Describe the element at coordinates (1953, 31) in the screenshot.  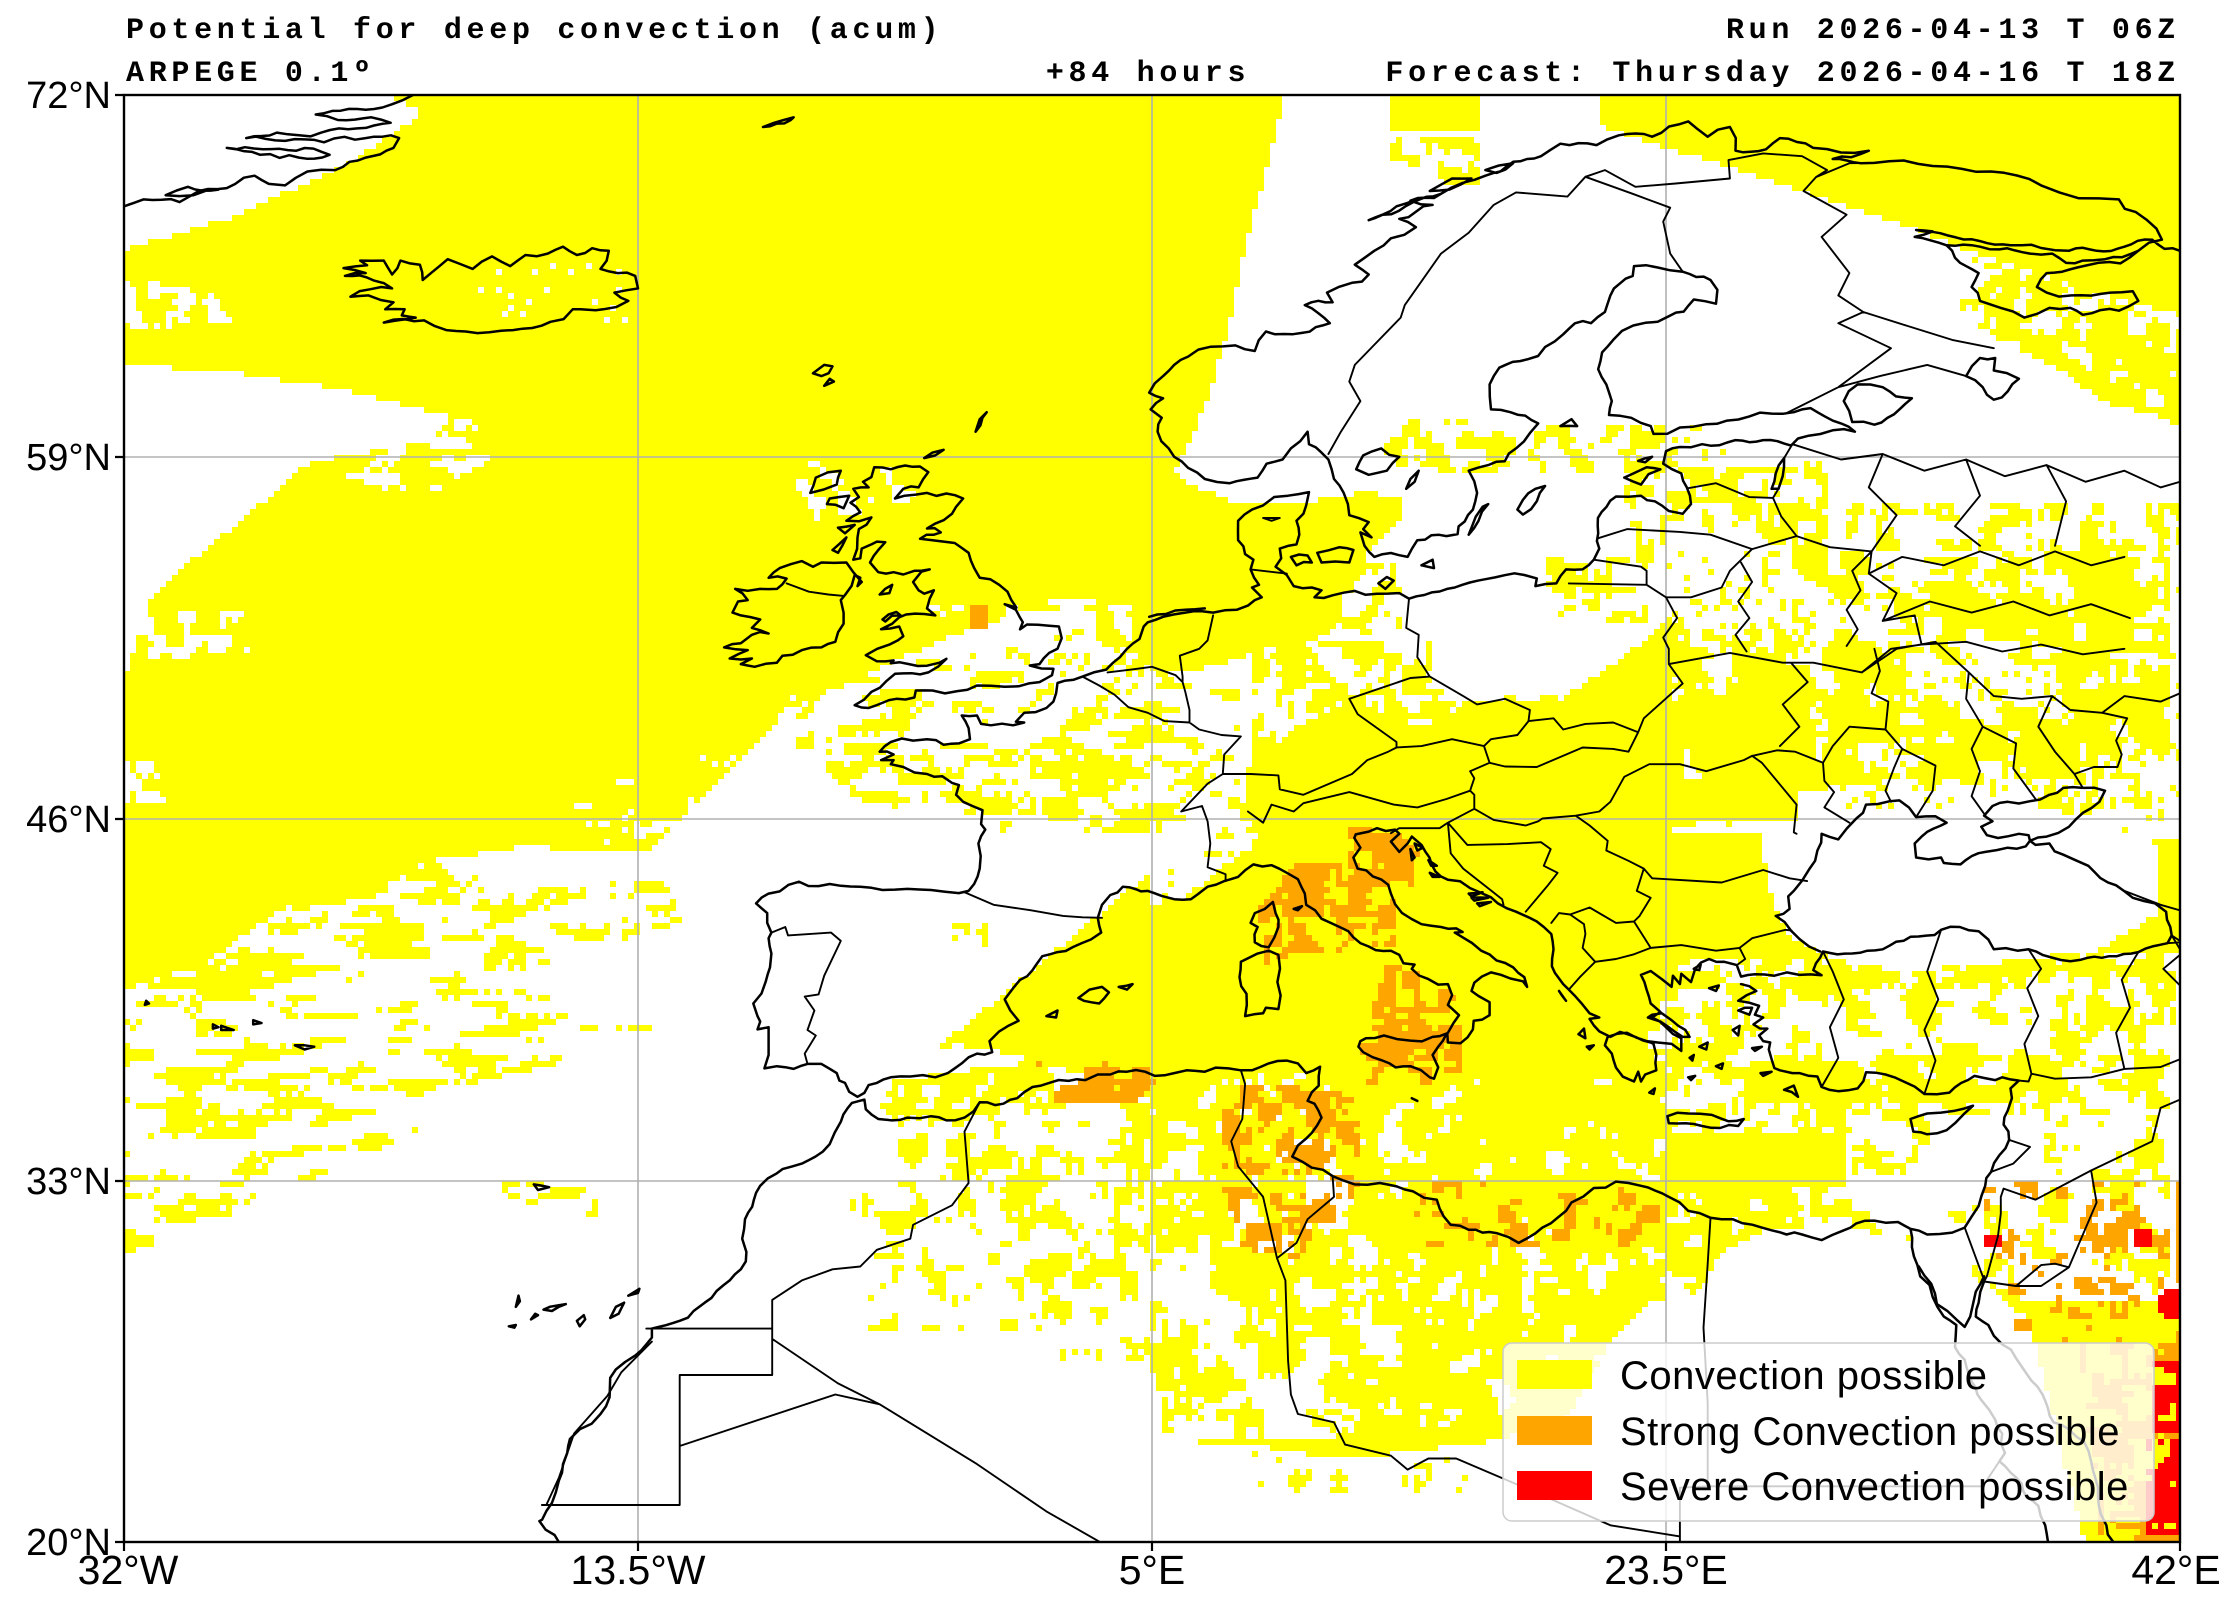
I see `svg-text: Run 2026-04-13 T 06Z` at that location.